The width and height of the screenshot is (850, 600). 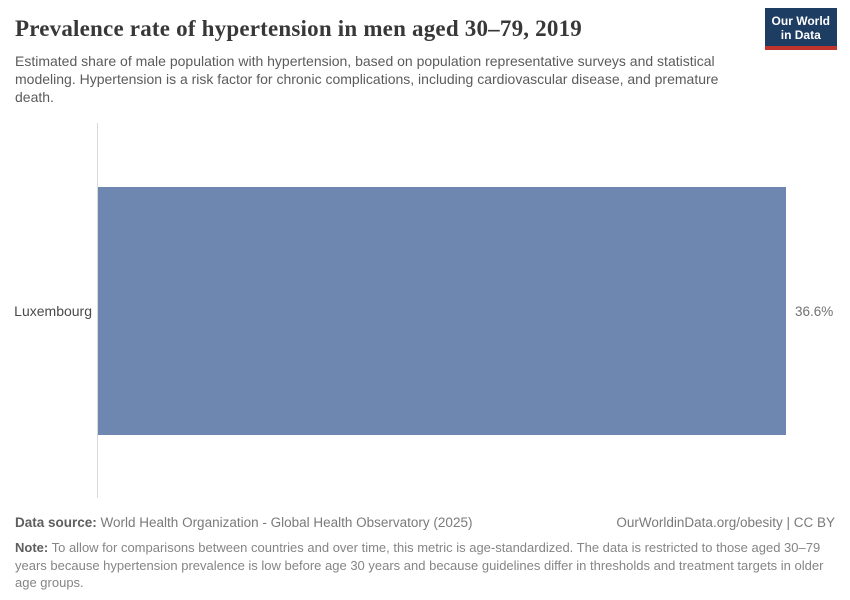 I want to click on owid-url-link: OurWorldinData.org/obesity | CC BY, so click(x=725, y=522).